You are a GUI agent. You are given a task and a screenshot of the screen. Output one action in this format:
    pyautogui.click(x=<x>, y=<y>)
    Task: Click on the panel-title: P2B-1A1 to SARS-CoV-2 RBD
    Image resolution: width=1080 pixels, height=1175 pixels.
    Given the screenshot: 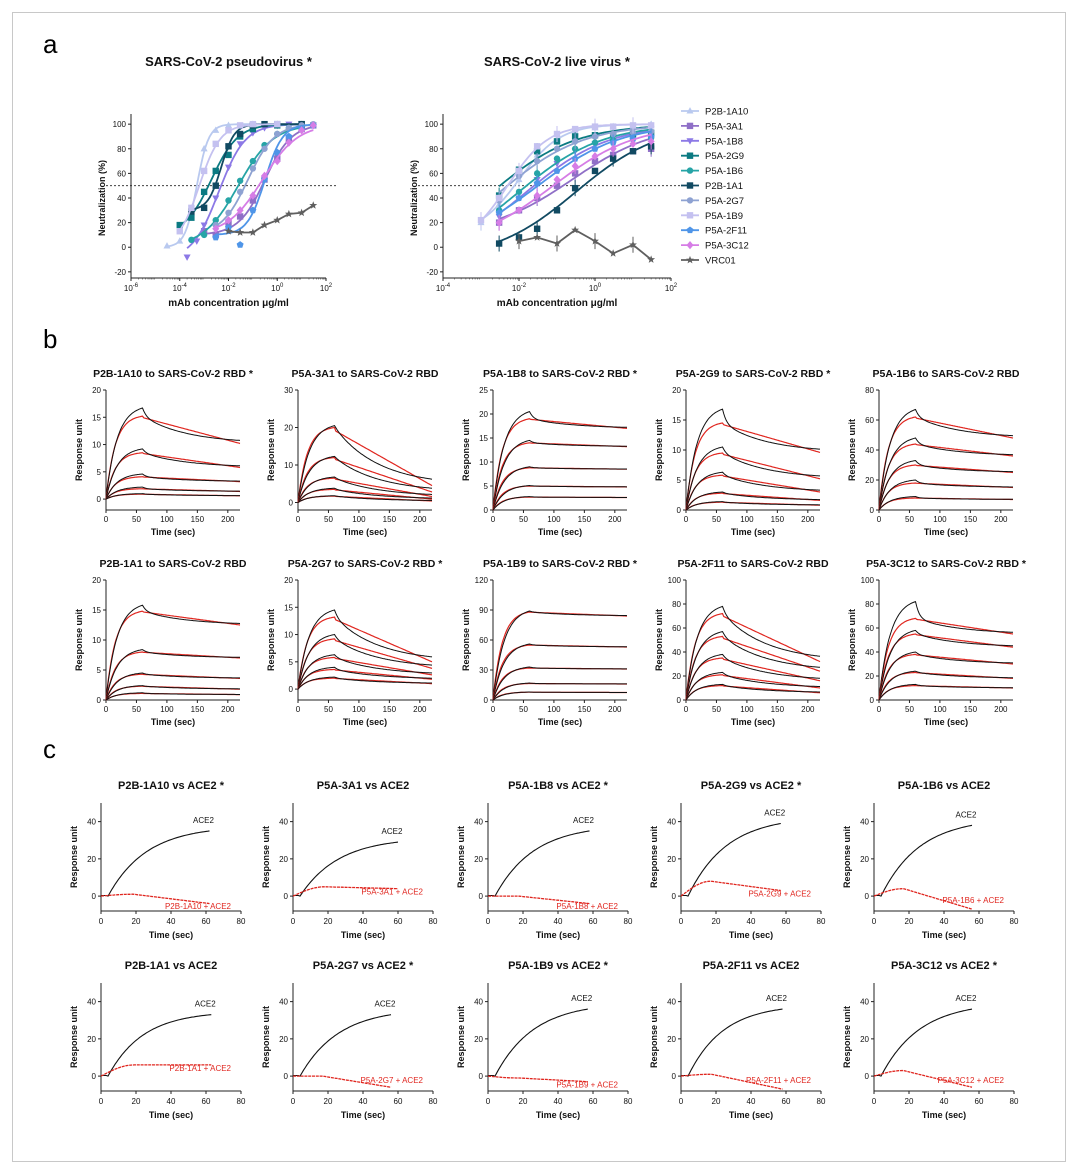 What is the action you would take?
    pyautogui.click(x=172, y=564)
    